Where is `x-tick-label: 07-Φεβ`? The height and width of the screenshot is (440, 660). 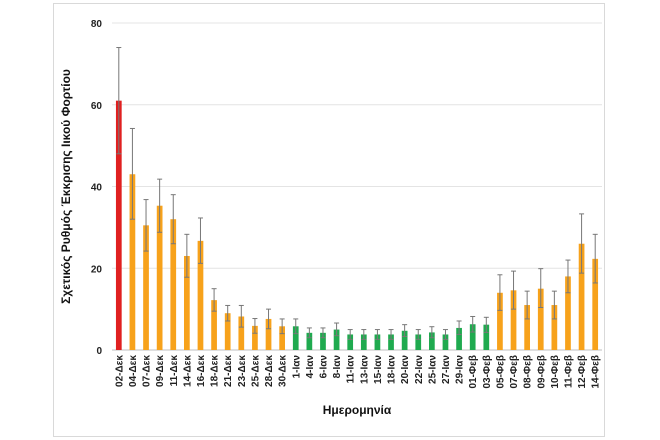
x-tick-label: 07-Φεβ is located at coordinates (514, 372).